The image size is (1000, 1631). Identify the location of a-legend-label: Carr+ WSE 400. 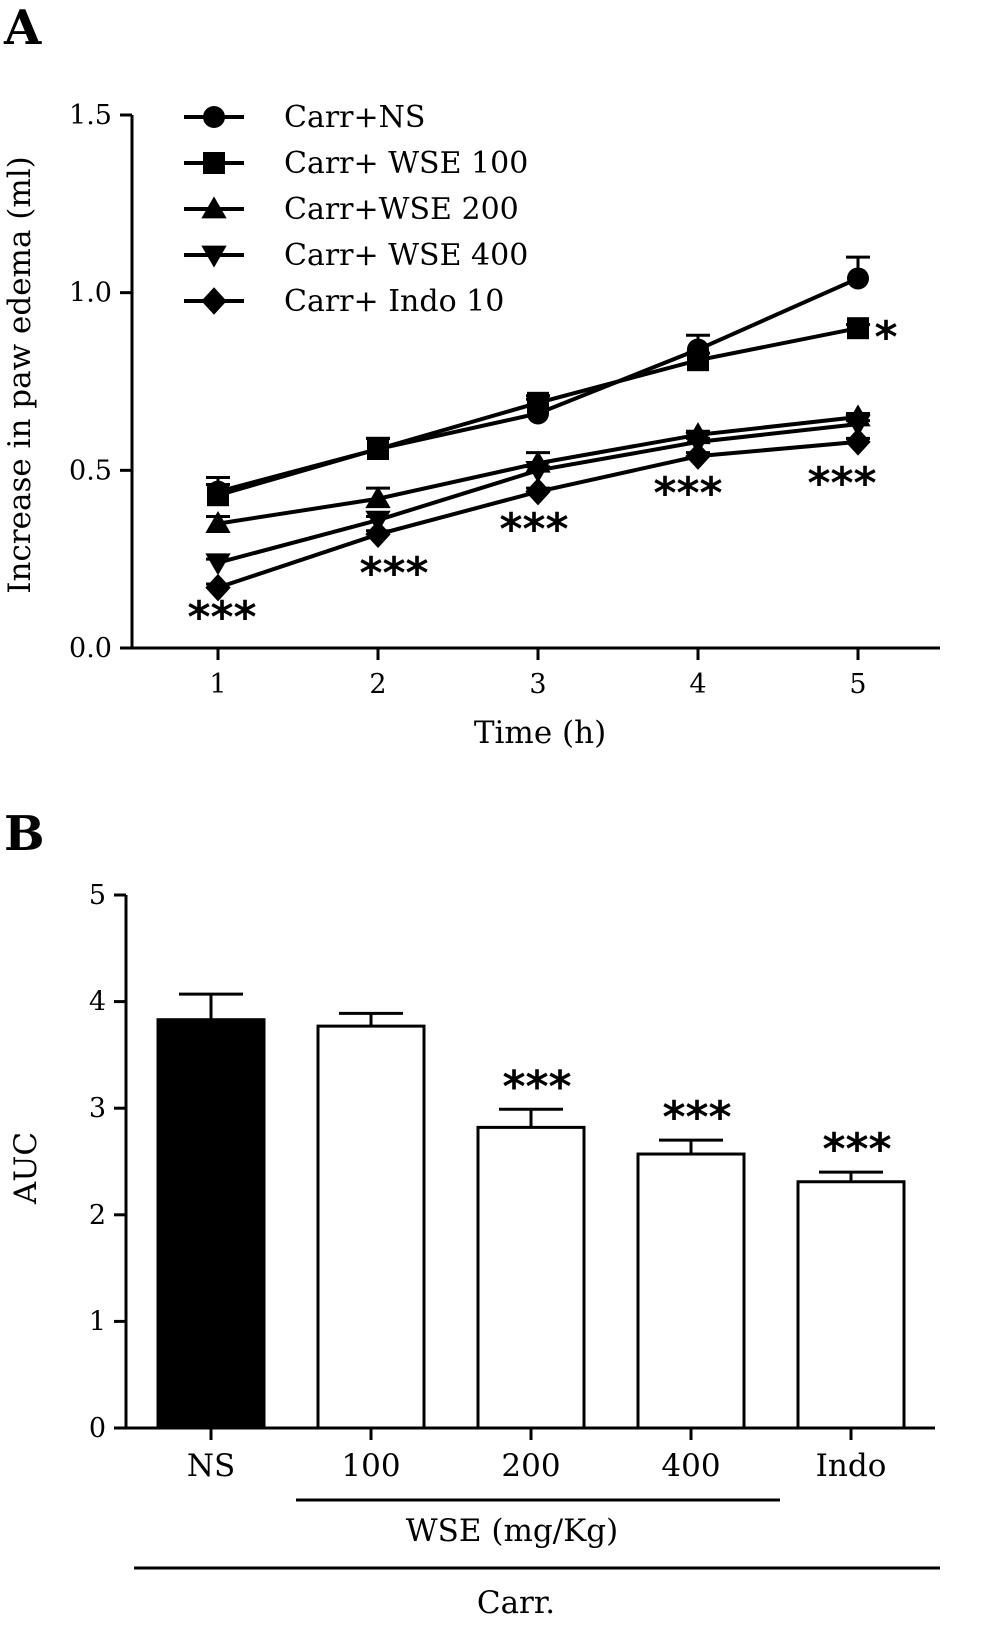
(406, 255).